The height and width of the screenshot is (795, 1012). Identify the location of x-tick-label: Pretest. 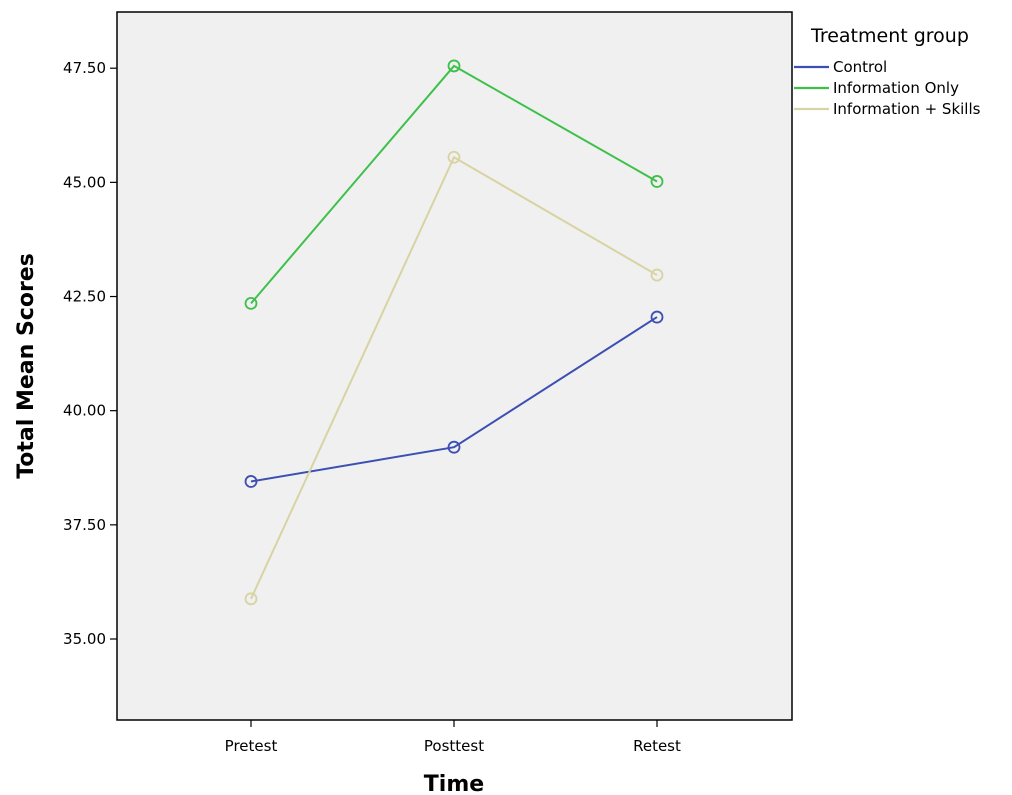
(251, 746).